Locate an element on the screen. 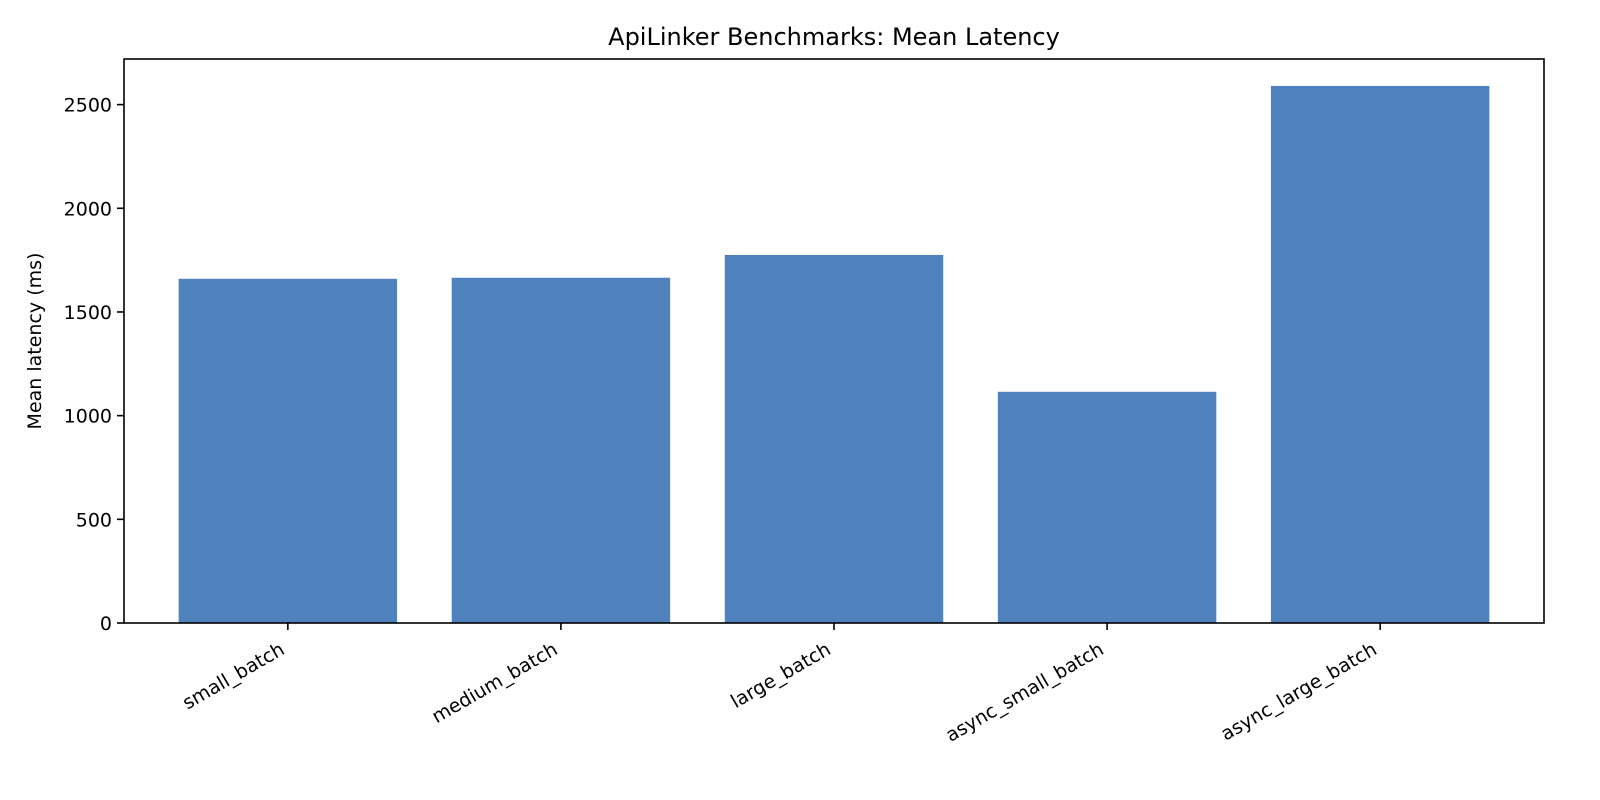 Image resolution: width=1600 pixels, height=800 pixels. y-tick-label: 500 is located at coordinates (94, 520).